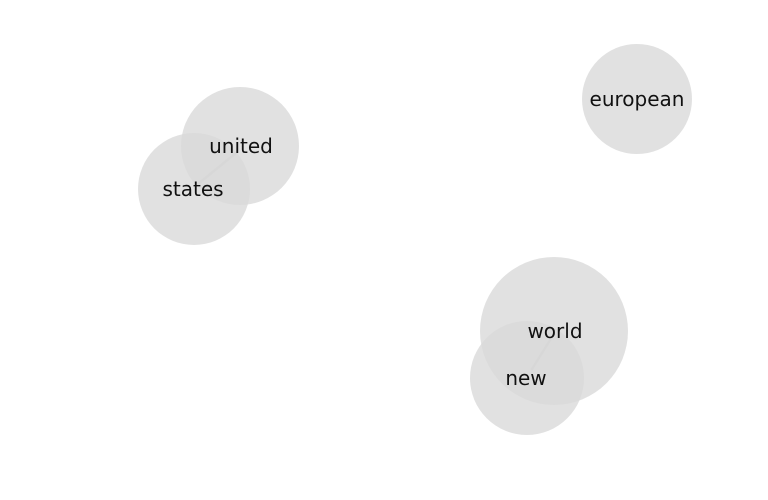 The height and width of the screenshot is (500, 768). I want to click on node-label-new: new, so click(525, 378).